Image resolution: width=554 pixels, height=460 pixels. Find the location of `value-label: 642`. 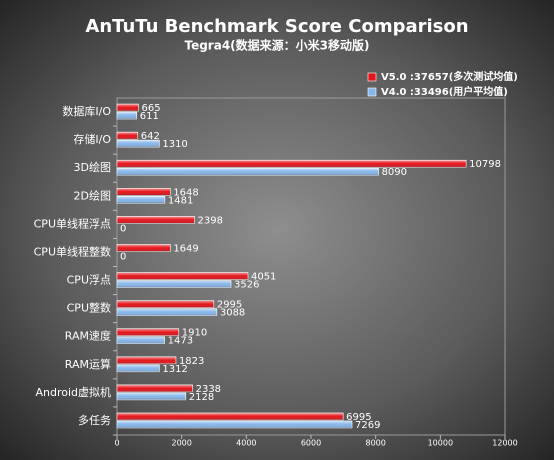

value-label: 642 is located at coordinates (150, 136).